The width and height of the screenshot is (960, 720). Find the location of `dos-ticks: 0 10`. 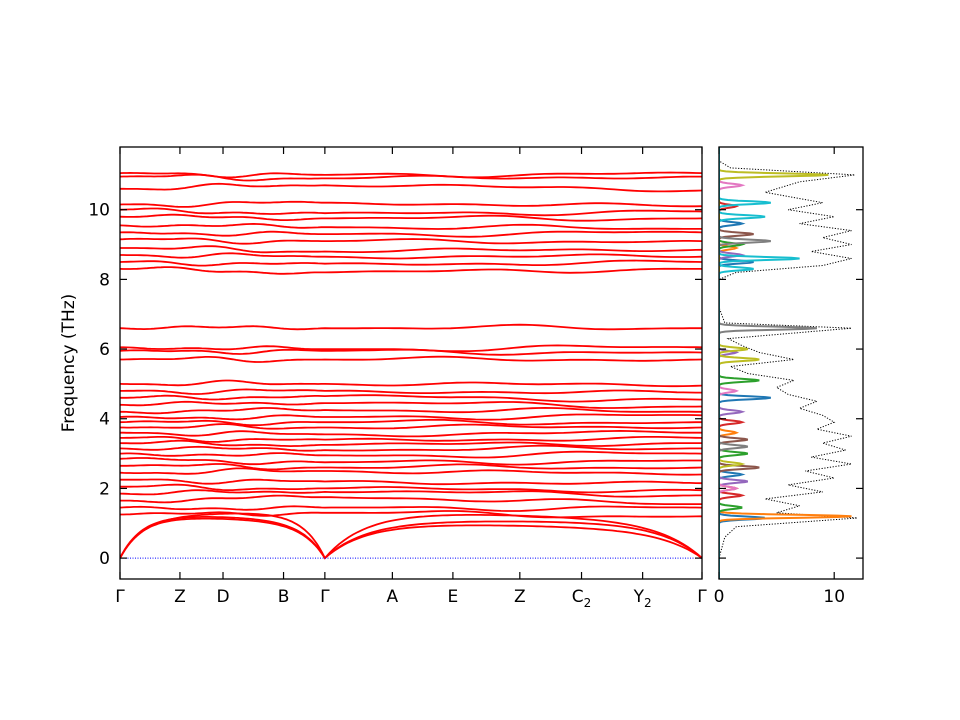

dos-ticks: 0 10 is located at coordinates (788, 377).